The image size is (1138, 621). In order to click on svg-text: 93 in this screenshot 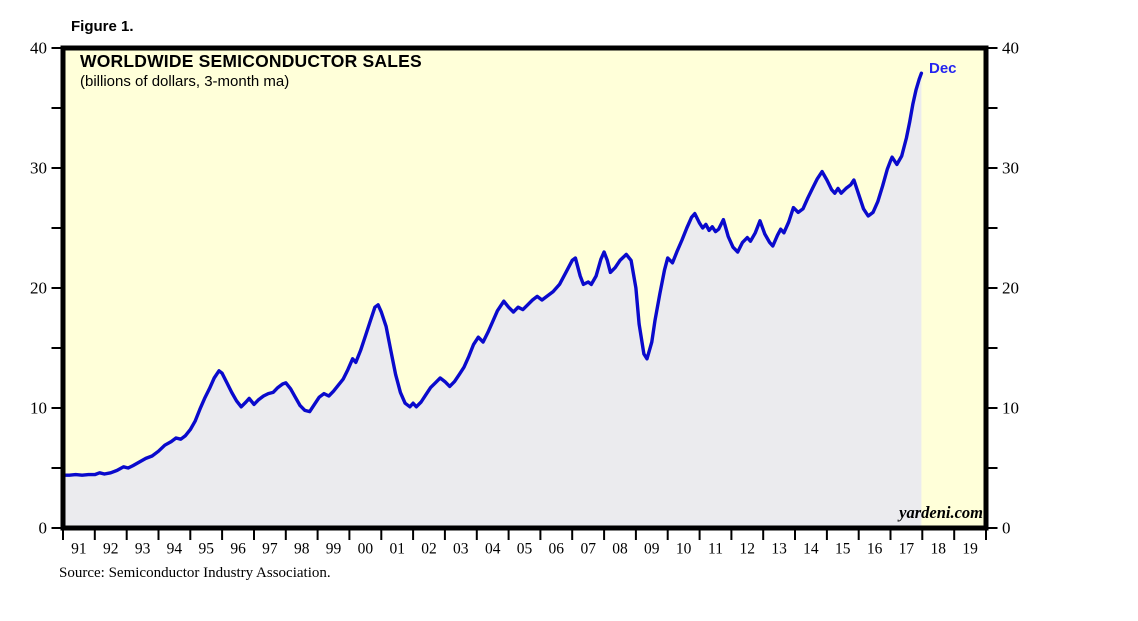, I will do `click(143, 549)`.